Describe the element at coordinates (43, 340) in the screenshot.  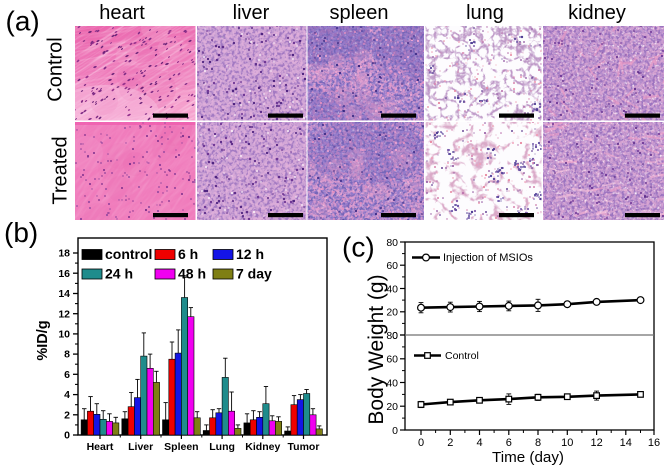
I see `svg-text: %ID/g` at that location.